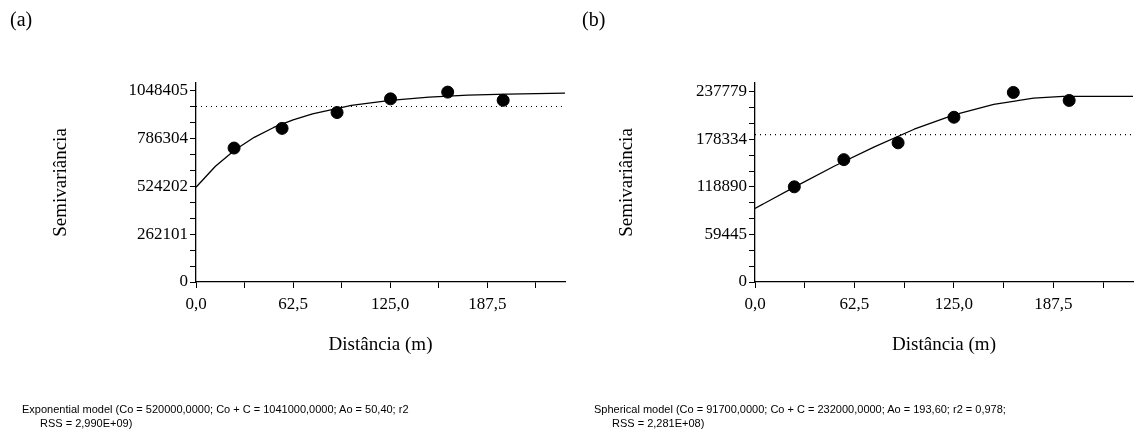 The height and width of the screenshot is (448, 1144). I want to click on text: (b), so click(594, 19).